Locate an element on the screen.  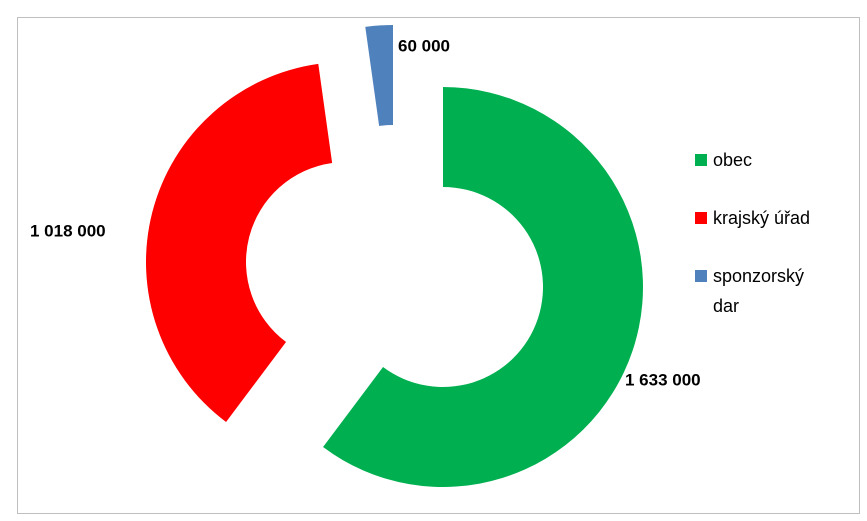
legend-item: sponzorský dar is located at coordinates (775, 291).